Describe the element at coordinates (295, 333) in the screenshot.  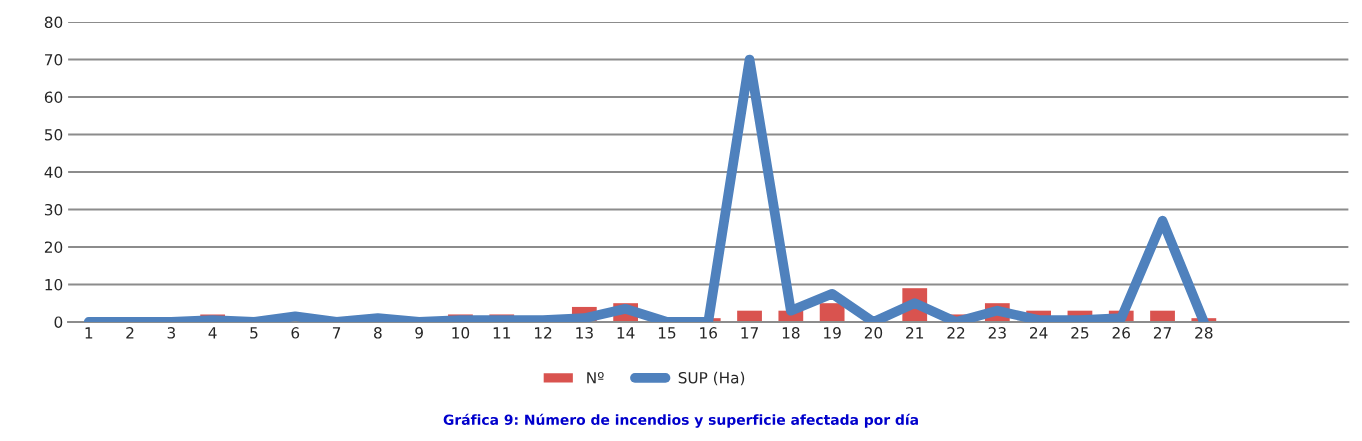
I see `x-tick-label: 6` at that location.